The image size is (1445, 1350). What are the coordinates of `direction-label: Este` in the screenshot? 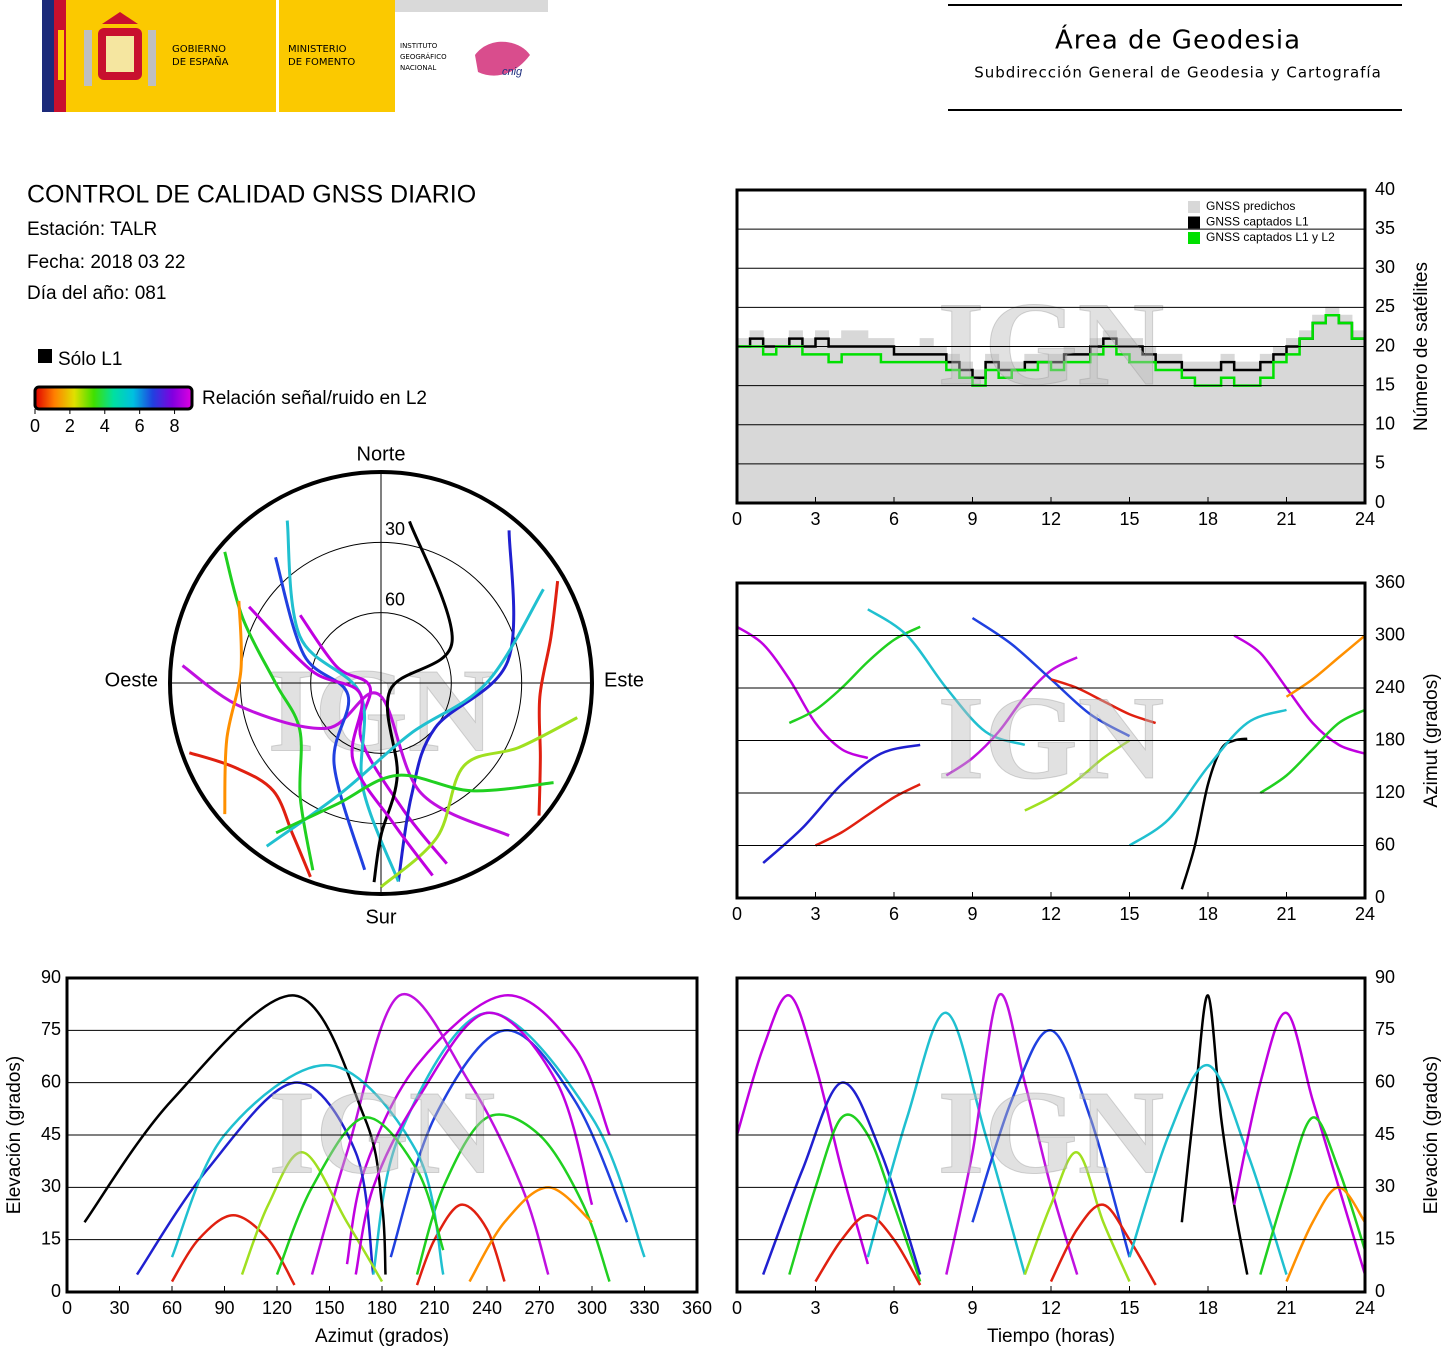 It's located at (624, 680).